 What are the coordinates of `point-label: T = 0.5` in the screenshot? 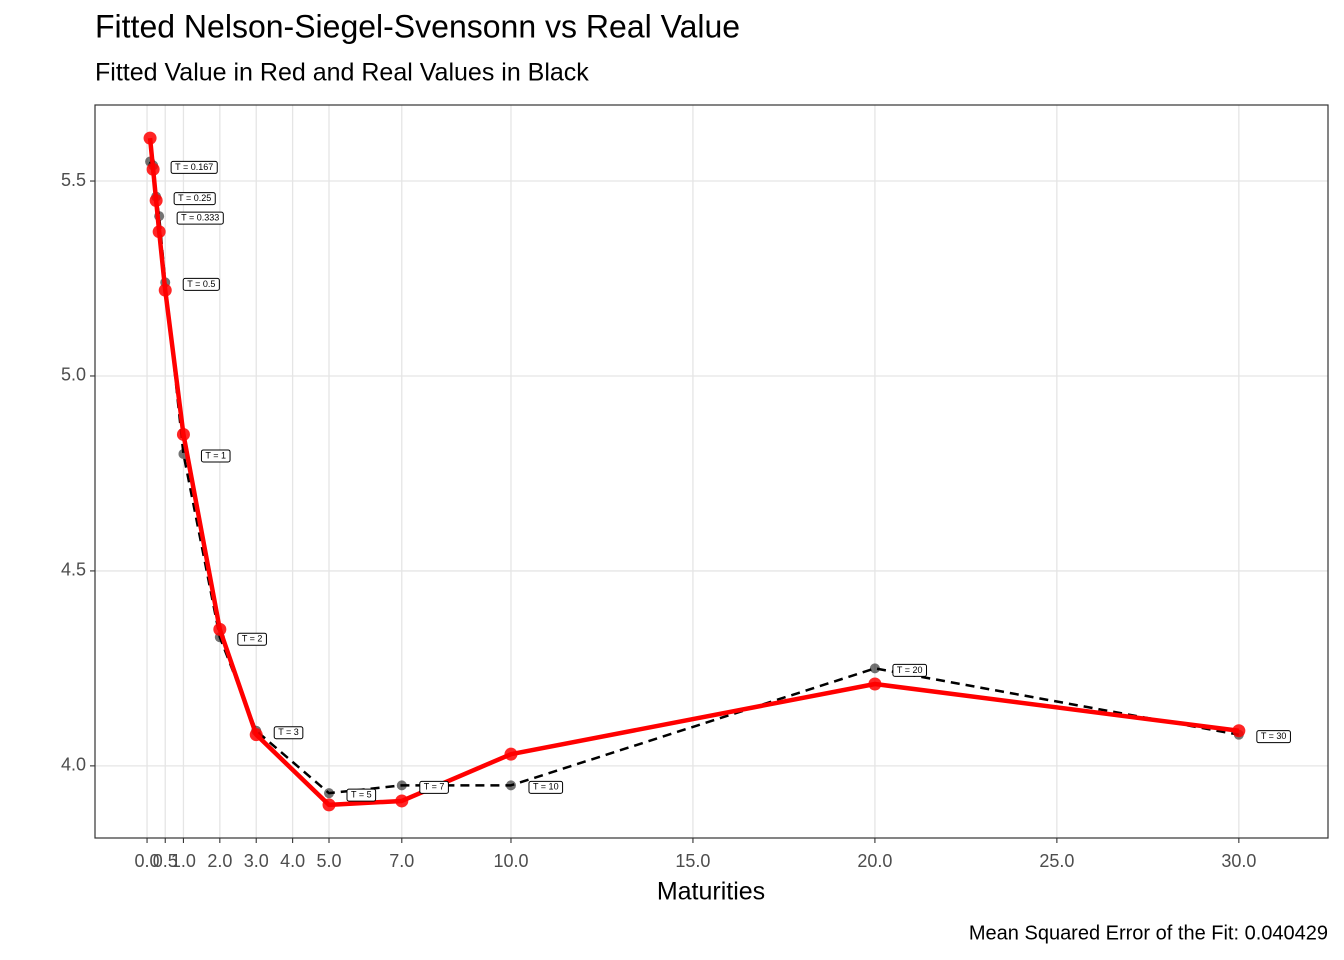 It's located at (201, 284).